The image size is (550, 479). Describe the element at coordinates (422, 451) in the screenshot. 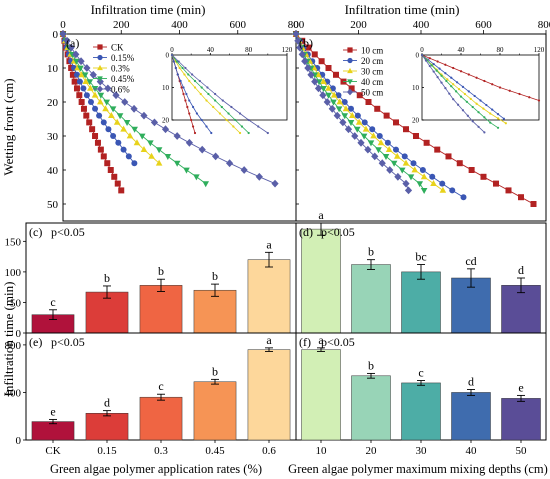

I see `x-tick-label: 30` at that location.